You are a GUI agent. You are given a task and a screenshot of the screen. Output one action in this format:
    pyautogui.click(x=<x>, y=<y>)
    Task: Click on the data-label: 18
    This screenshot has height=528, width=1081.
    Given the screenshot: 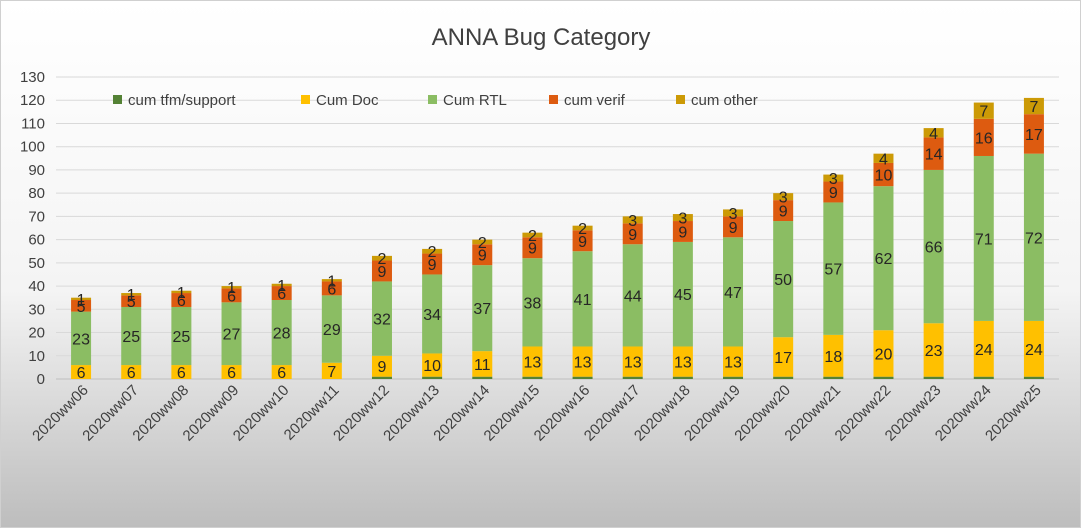 What is the action you would take?
    pyautogui.click(x=833, y=357)
    